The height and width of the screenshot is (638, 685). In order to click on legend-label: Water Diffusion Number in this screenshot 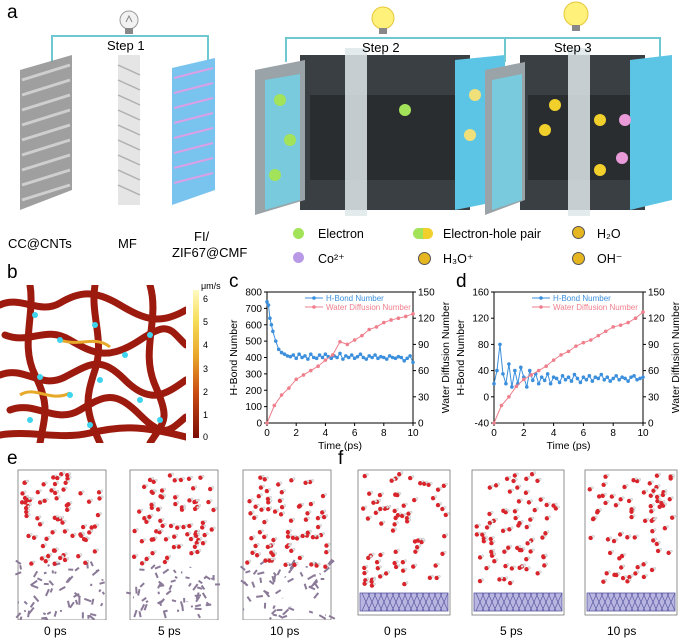, I will do `click(595, 307)`.